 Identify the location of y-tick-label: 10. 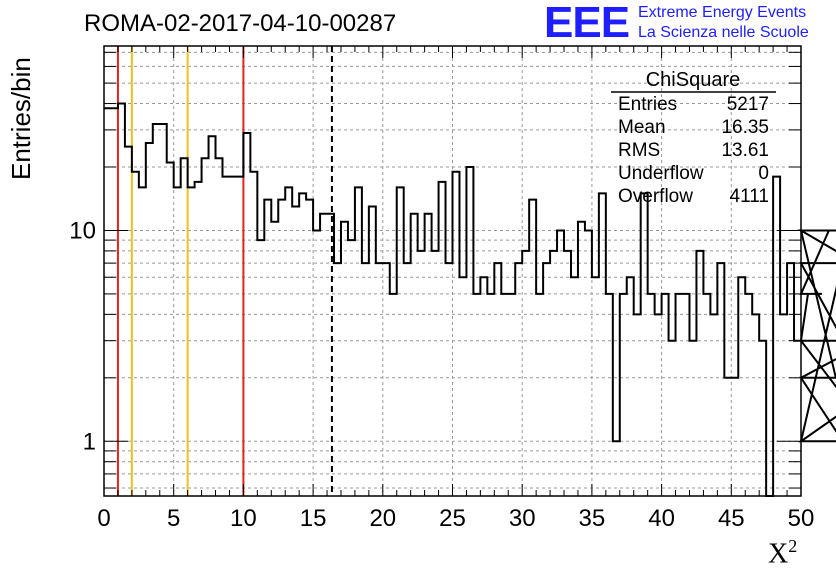
(82, 230).